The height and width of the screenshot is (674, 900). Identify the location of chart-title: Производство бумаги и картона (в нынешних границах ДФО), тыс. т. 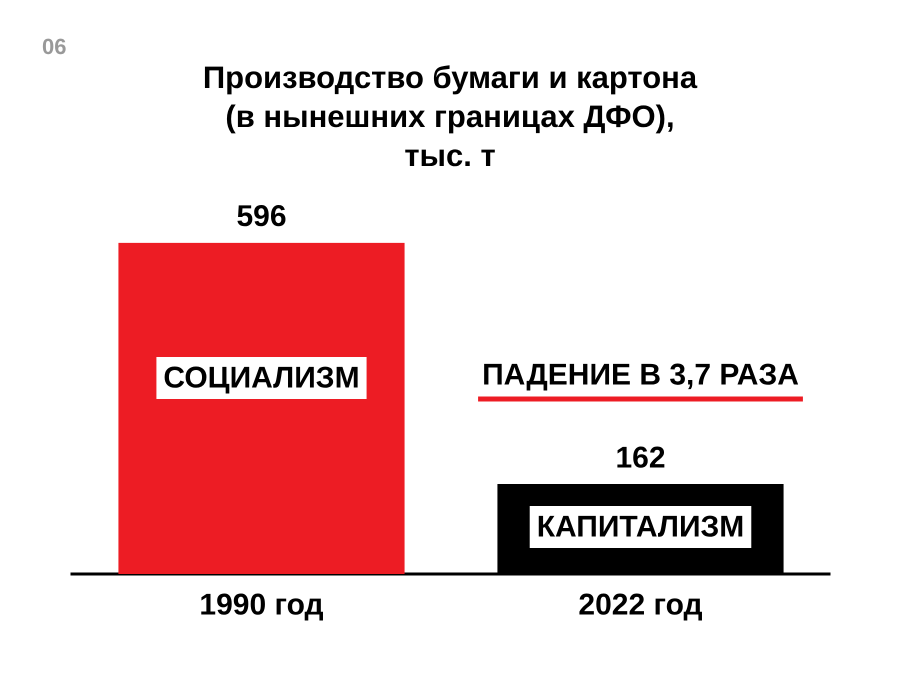
(450, 117).